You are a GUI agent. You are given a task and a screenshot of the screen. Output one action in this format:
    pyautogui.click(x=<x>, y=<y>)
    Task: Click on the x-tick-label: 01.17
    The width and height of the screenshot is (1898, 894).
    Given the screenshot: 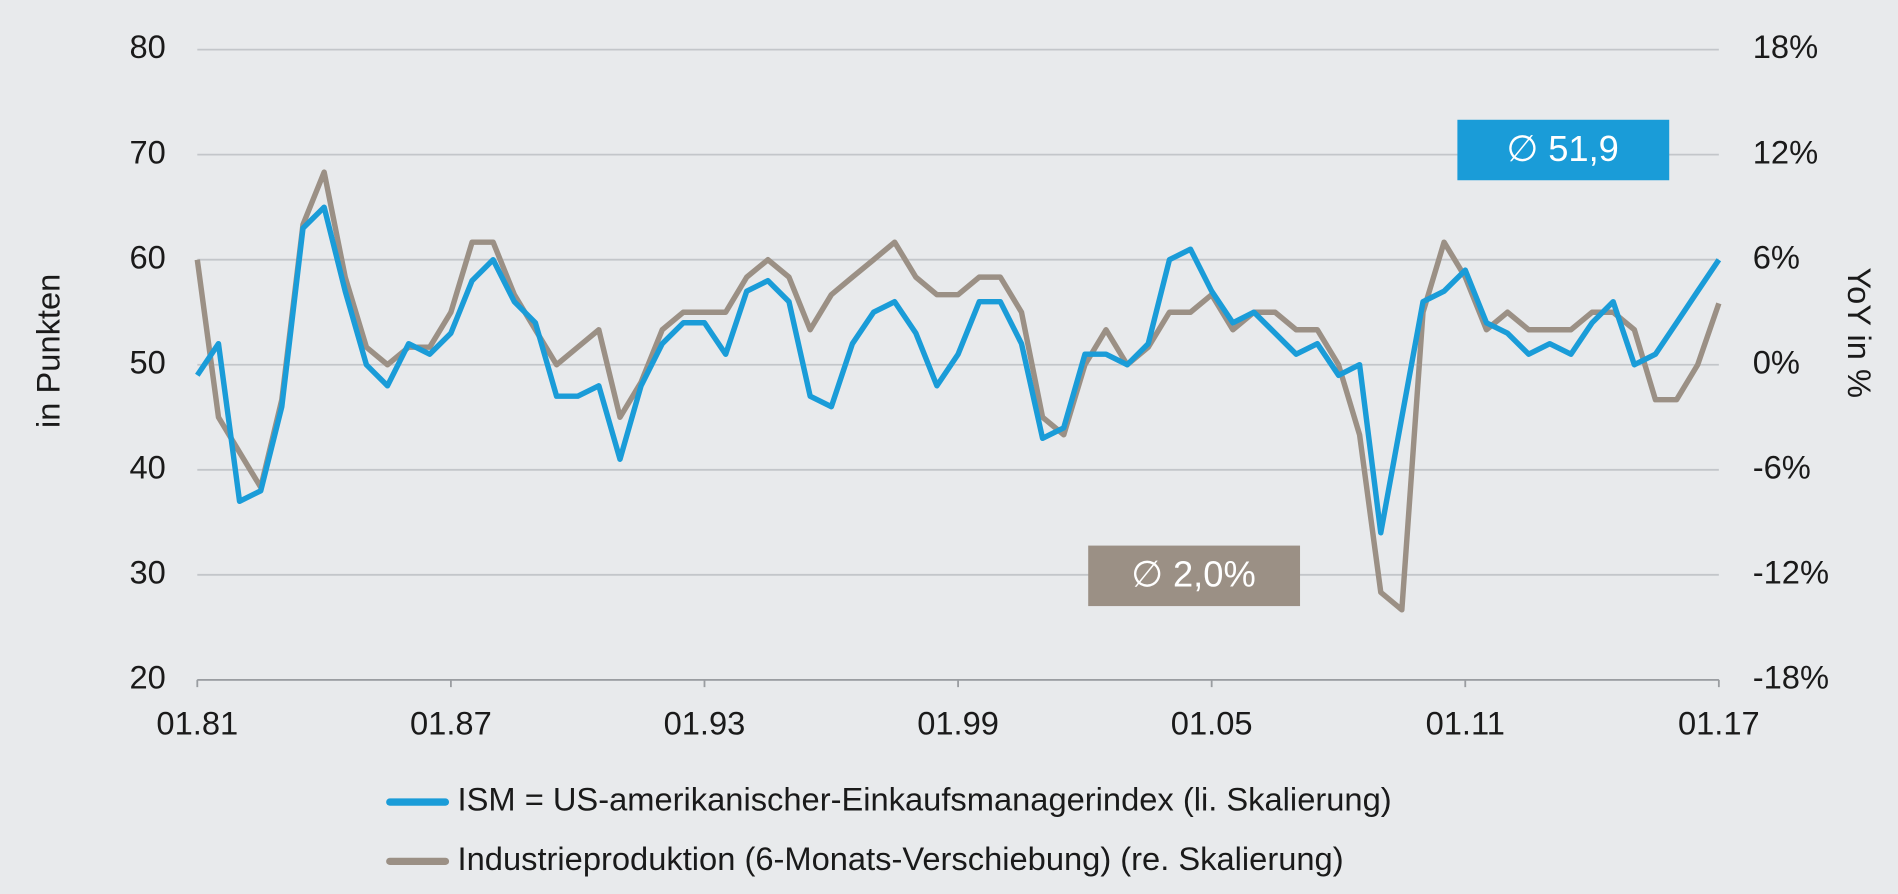 What is the action you would take?
    pyautogui.click(x=1719, y=722)
    